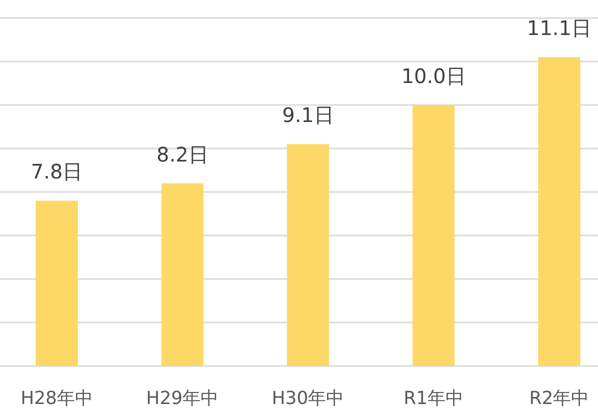  What do you see at coordinates (559, 28) in the screenshot?
I see `data-label: 11.1日` at bounding box center [559, 28].